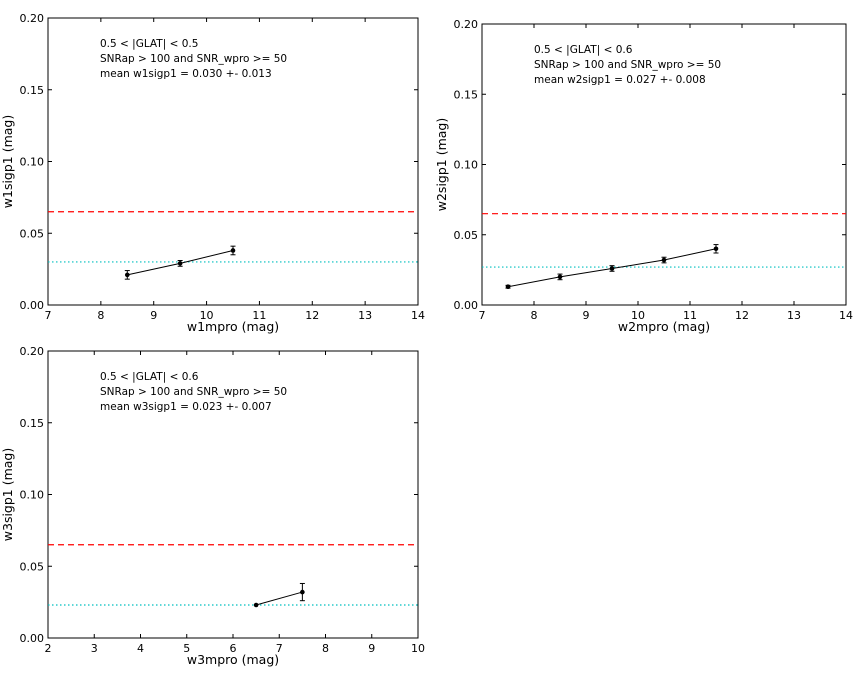 This screenshot has height=674, width=862. Describe the element at coordinates (620, 80) in the screenshot. I see `annotation-line: mean w2sigp1 = 0.027 +- 0.008` at that location.